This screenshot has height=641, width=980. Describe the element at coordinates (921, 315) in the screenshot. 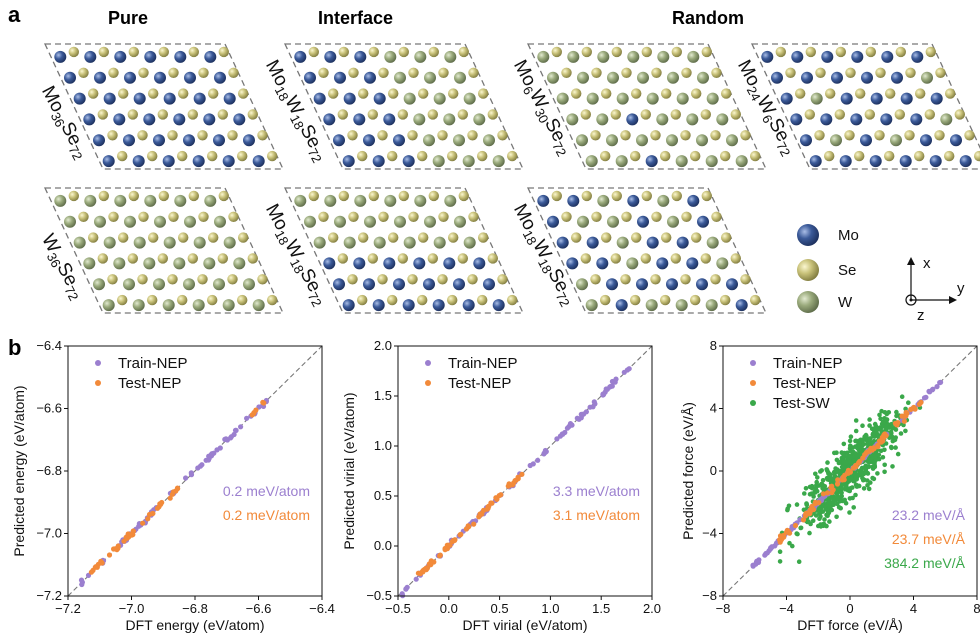

I see `axis-z-label: z` at that location.